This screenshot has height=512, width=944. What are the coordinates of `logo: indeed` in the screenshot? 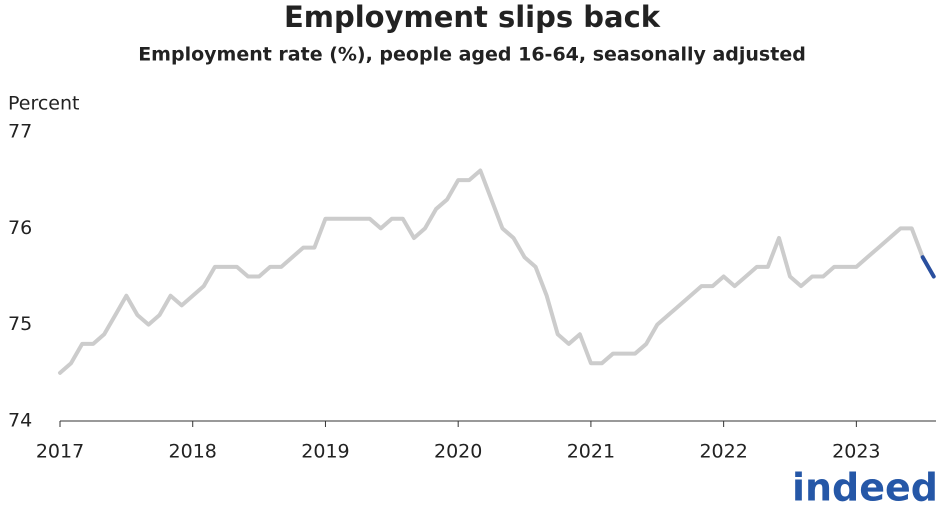 It's located at (865, 488).